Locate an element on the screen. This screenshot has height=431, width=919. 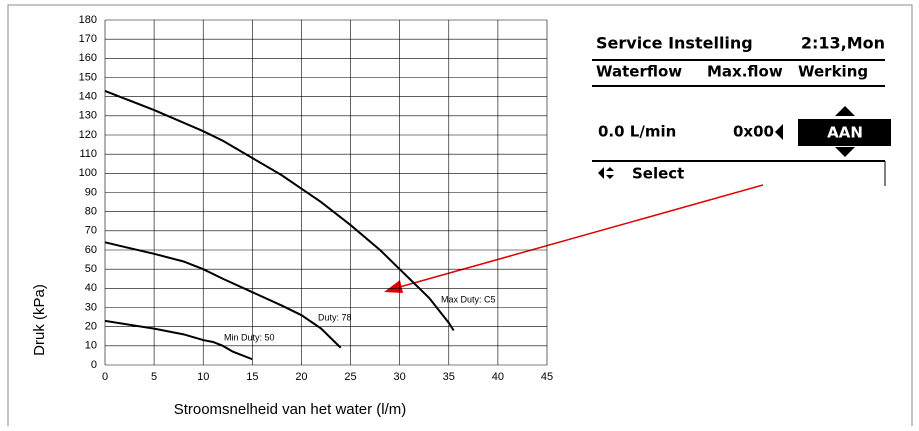
y-tick-label: 100 is located at coordinates (88, 173).